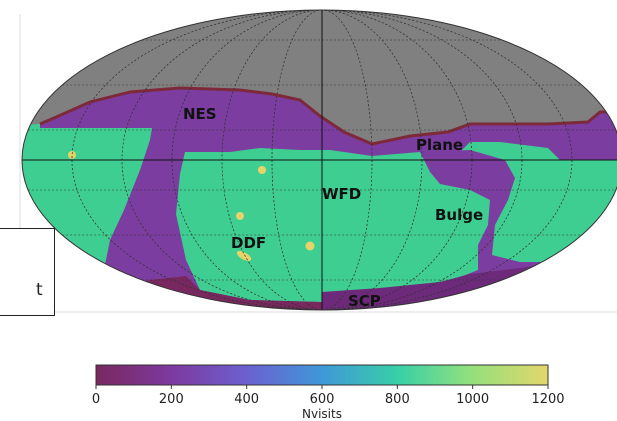 The height and width of the screenshot is (421, 617). Describe the element at coordinates (322, 414) in the screenshot. I see `colorbar-label: Nvisits` at that location.